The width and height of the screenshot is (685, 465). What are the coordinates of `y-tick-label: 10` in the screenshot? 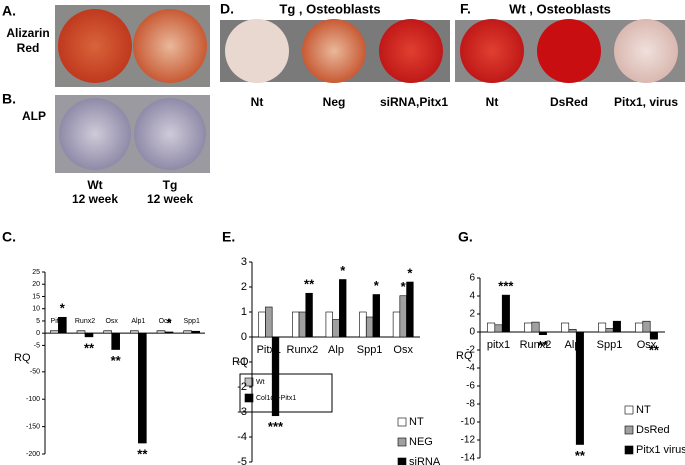 It's located at (36, 309).